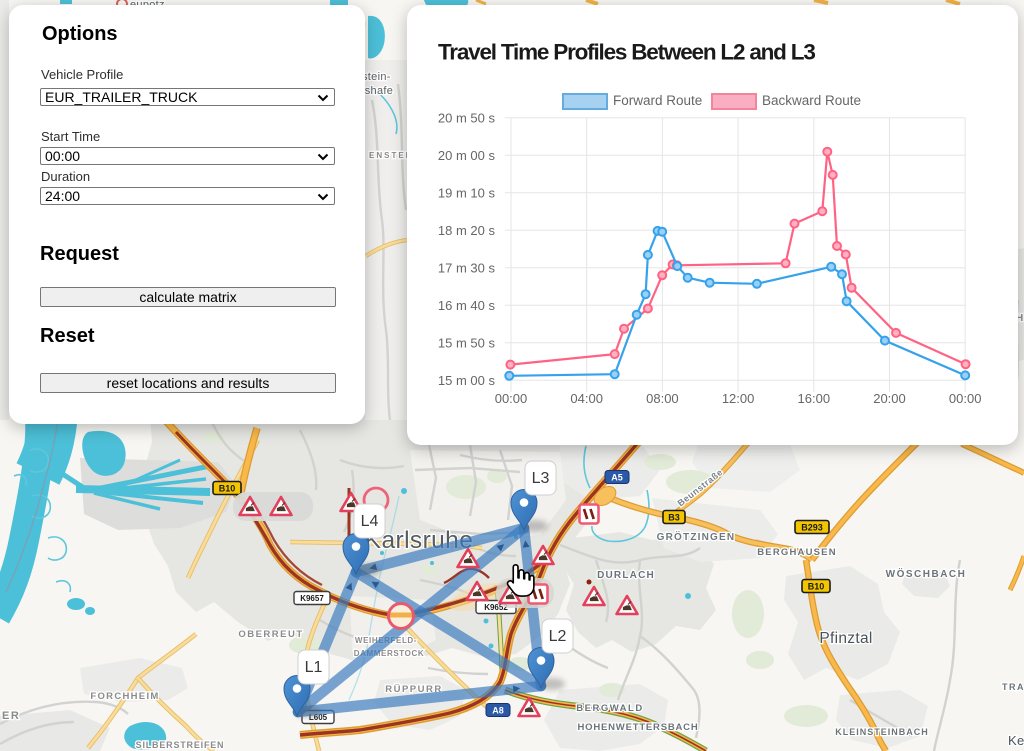  What do you see at coordinates (498, 710) in the screenshot?
I see `svg-text: A8` at bounding box center [498, 710].